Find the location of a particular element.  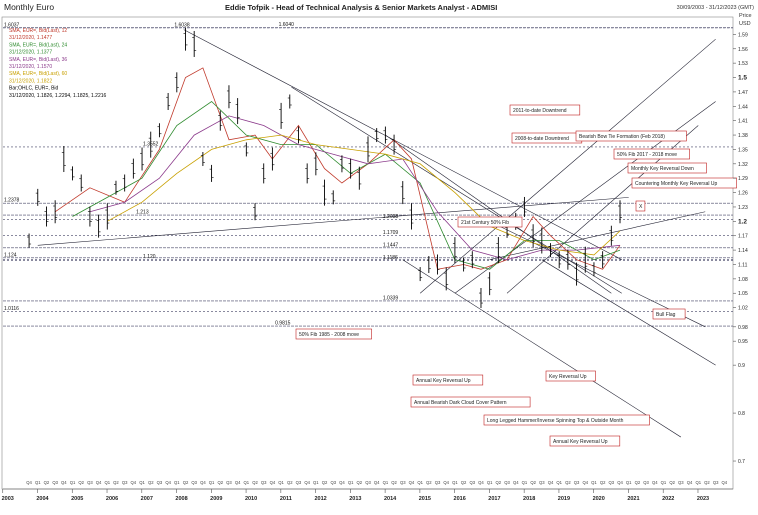

y-tick-label: 1.38 is located at coordinates (743, 136).